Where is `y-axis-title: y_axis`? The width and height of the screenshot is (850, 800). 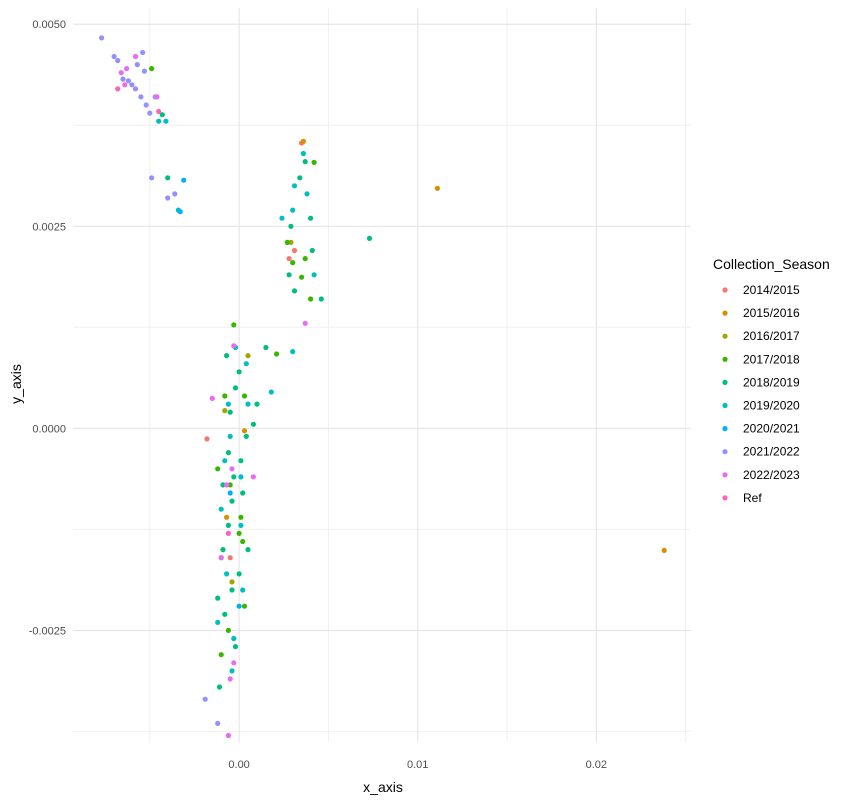
y-axis-title: y_axis is located at coordinates (16, 384).